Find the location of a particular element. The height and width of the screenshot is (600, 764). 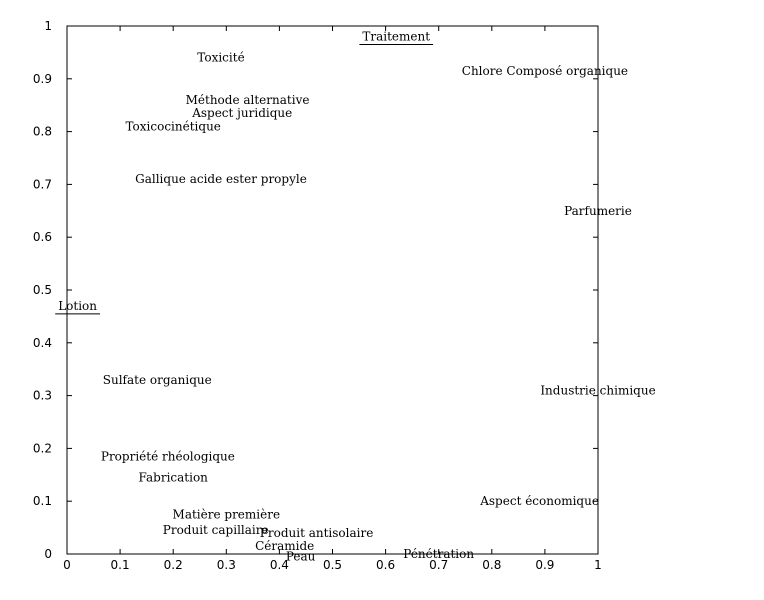

term-label: Produit antisolaire is located at coordinates (317, 533).